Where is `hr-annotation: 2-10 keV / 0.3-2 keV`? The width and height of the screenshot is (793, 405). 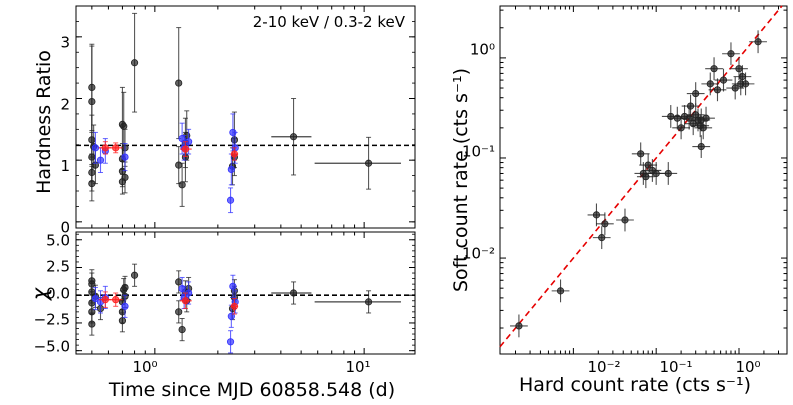 hr-annotation: 2-10 keV / 0.3-2 keV is located at coordinates (329, 22).